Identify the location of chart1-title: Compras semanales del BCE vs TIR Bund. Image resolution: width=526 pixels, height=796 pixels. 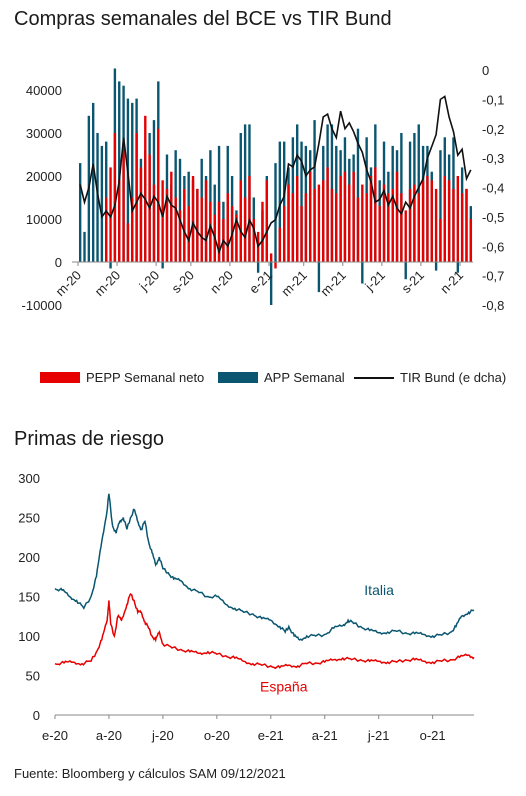
(203, 19).